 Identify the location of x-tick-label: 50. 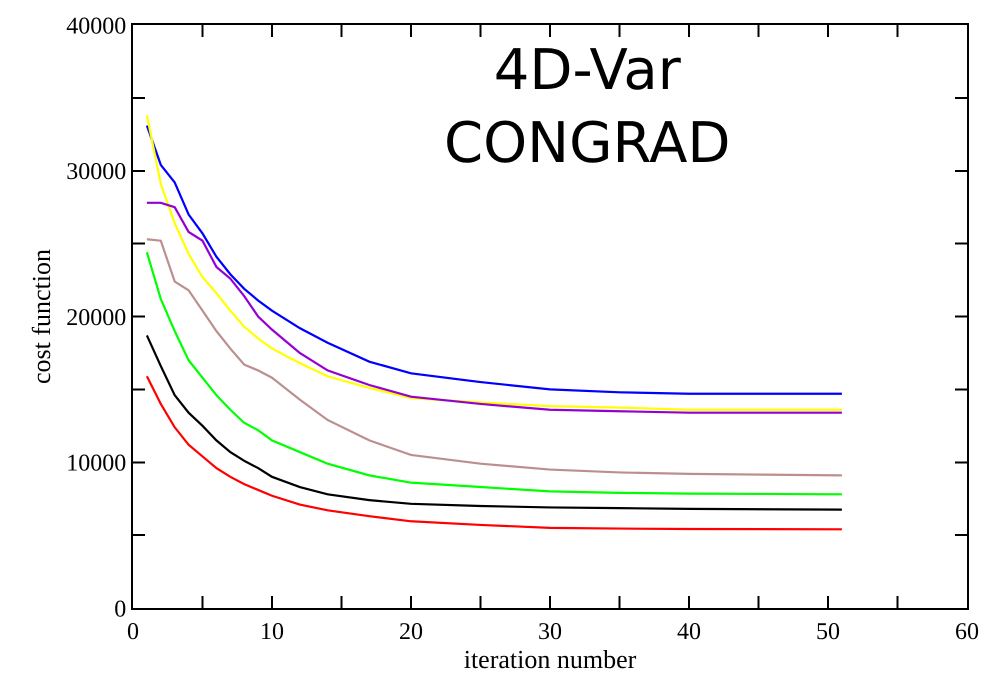
(828, 631).